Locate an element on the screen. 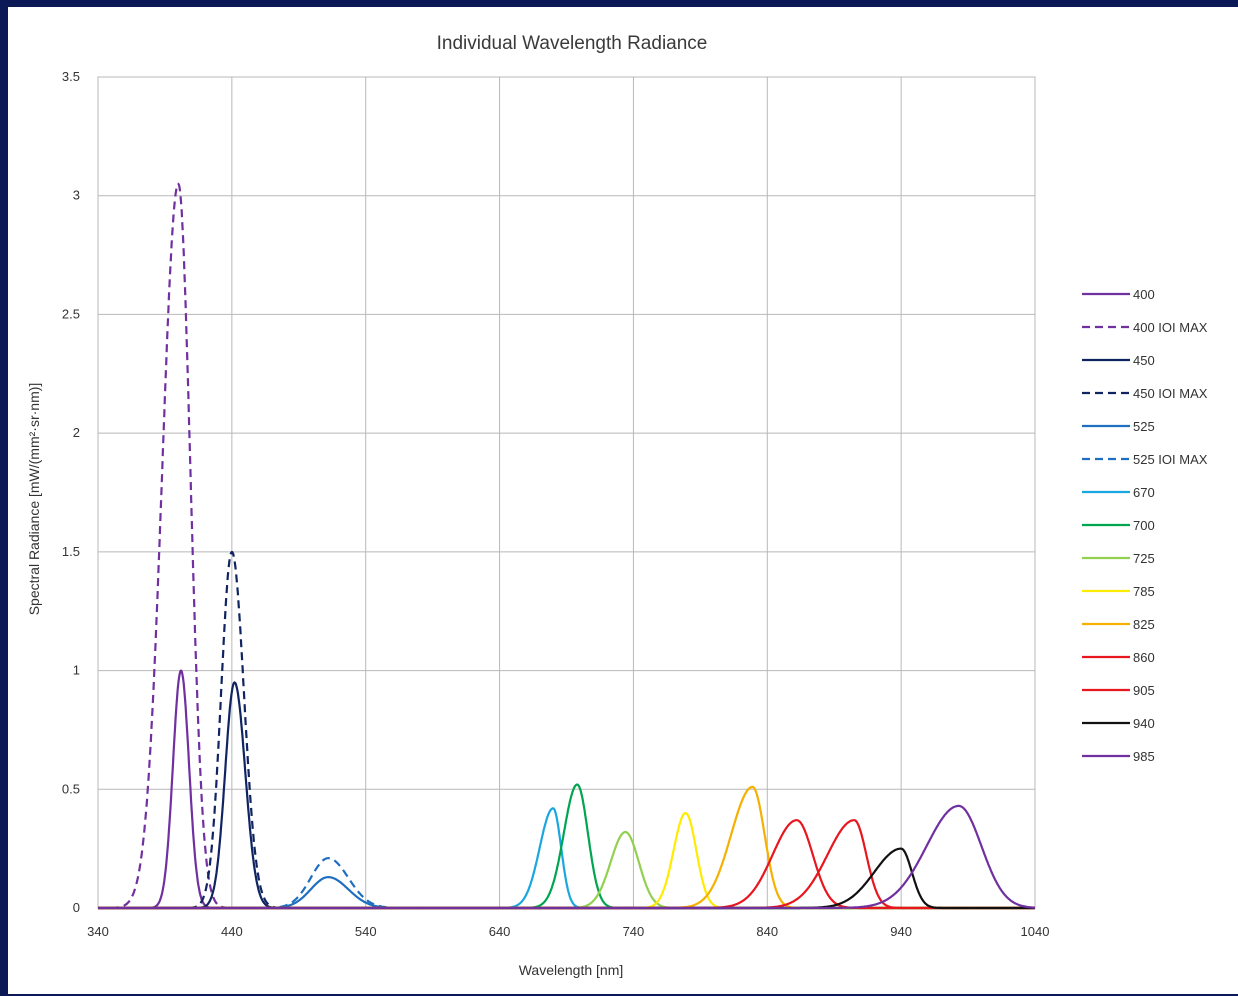 The height and width of the screenshot is (996, 1238). legend-entry: 785 is located at coordinates (1144, 591).